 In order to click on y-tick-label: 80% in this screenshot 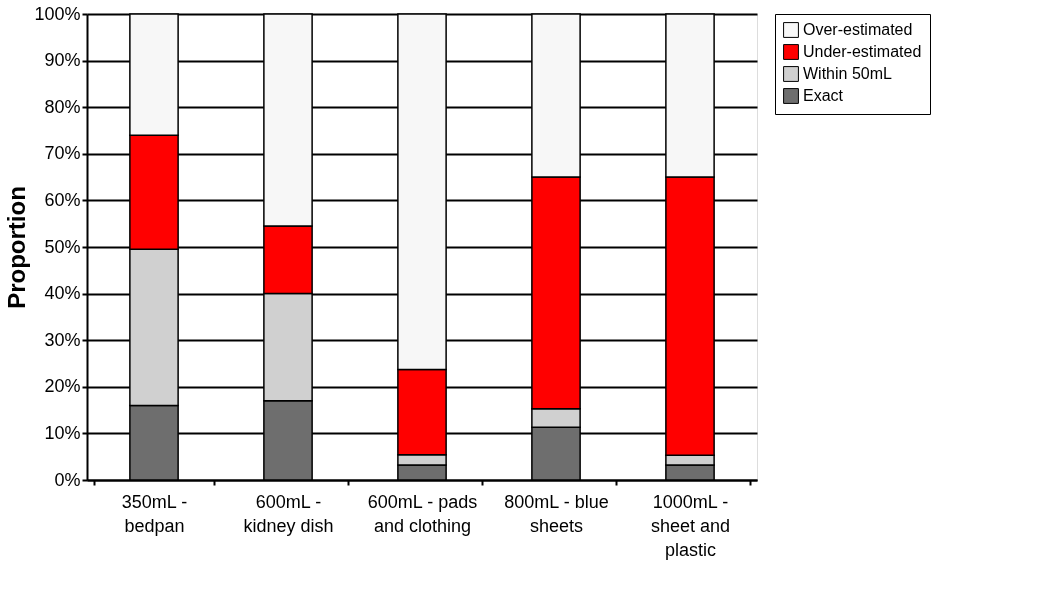, I will do `click(62, 106)`.